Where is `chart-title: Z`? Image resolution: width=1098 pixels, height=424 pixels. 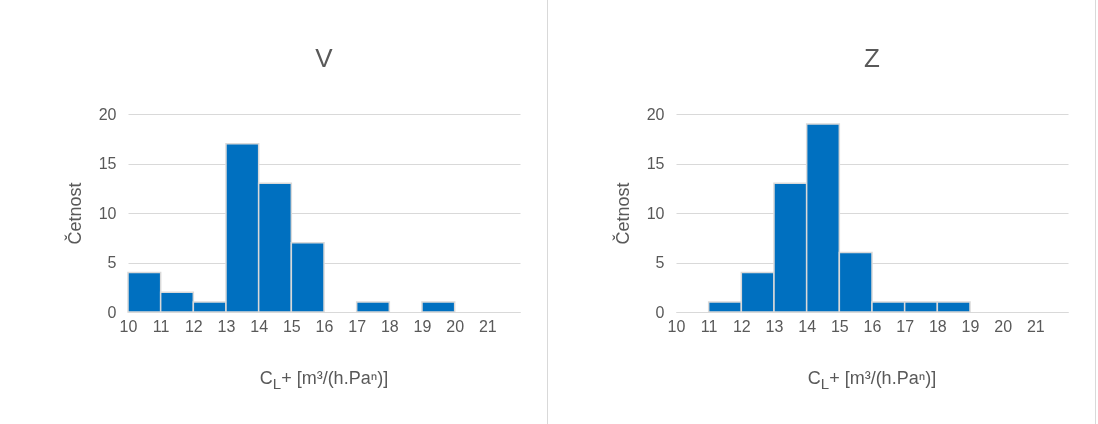
chart-title: Z is located at coordinates (872, 58).